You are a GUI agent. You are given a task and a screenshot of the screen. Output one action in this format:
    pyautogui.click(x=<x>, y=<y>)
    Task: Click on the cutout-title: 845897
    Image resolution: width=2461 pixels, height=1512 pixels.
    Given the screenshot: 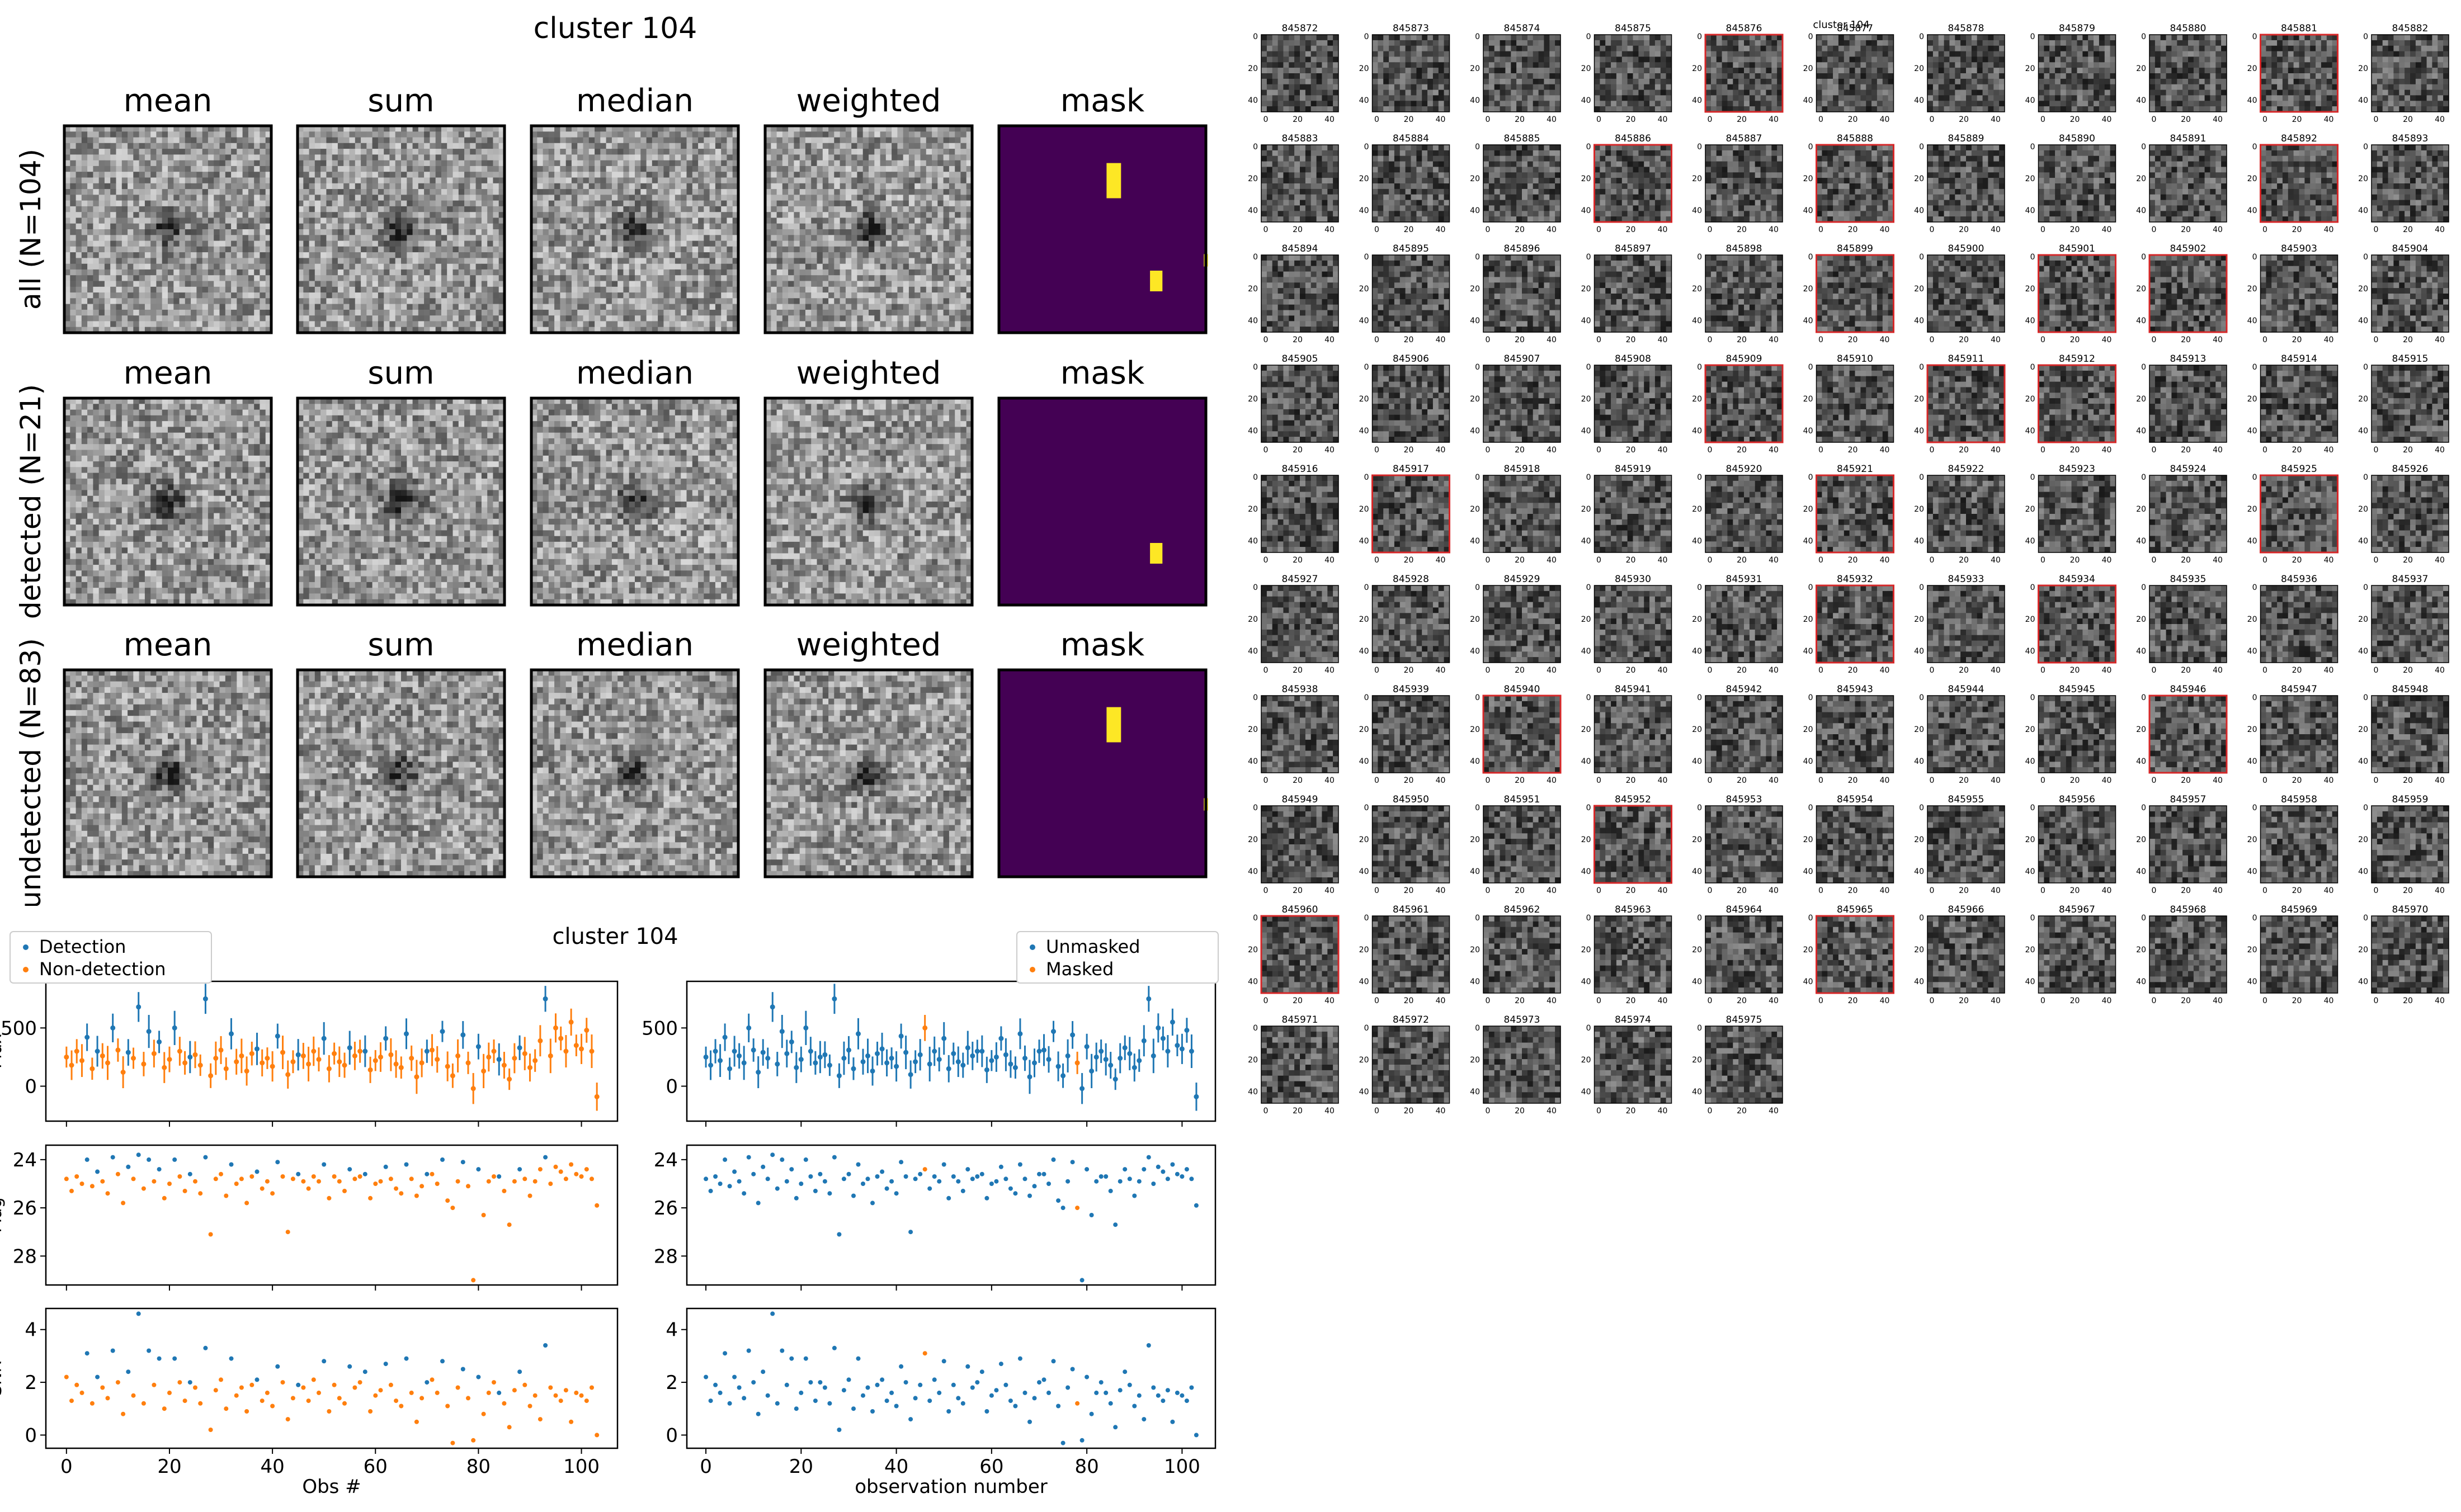 What is the action you would take?
    pyautogui.click(x=1633, y=248)
    